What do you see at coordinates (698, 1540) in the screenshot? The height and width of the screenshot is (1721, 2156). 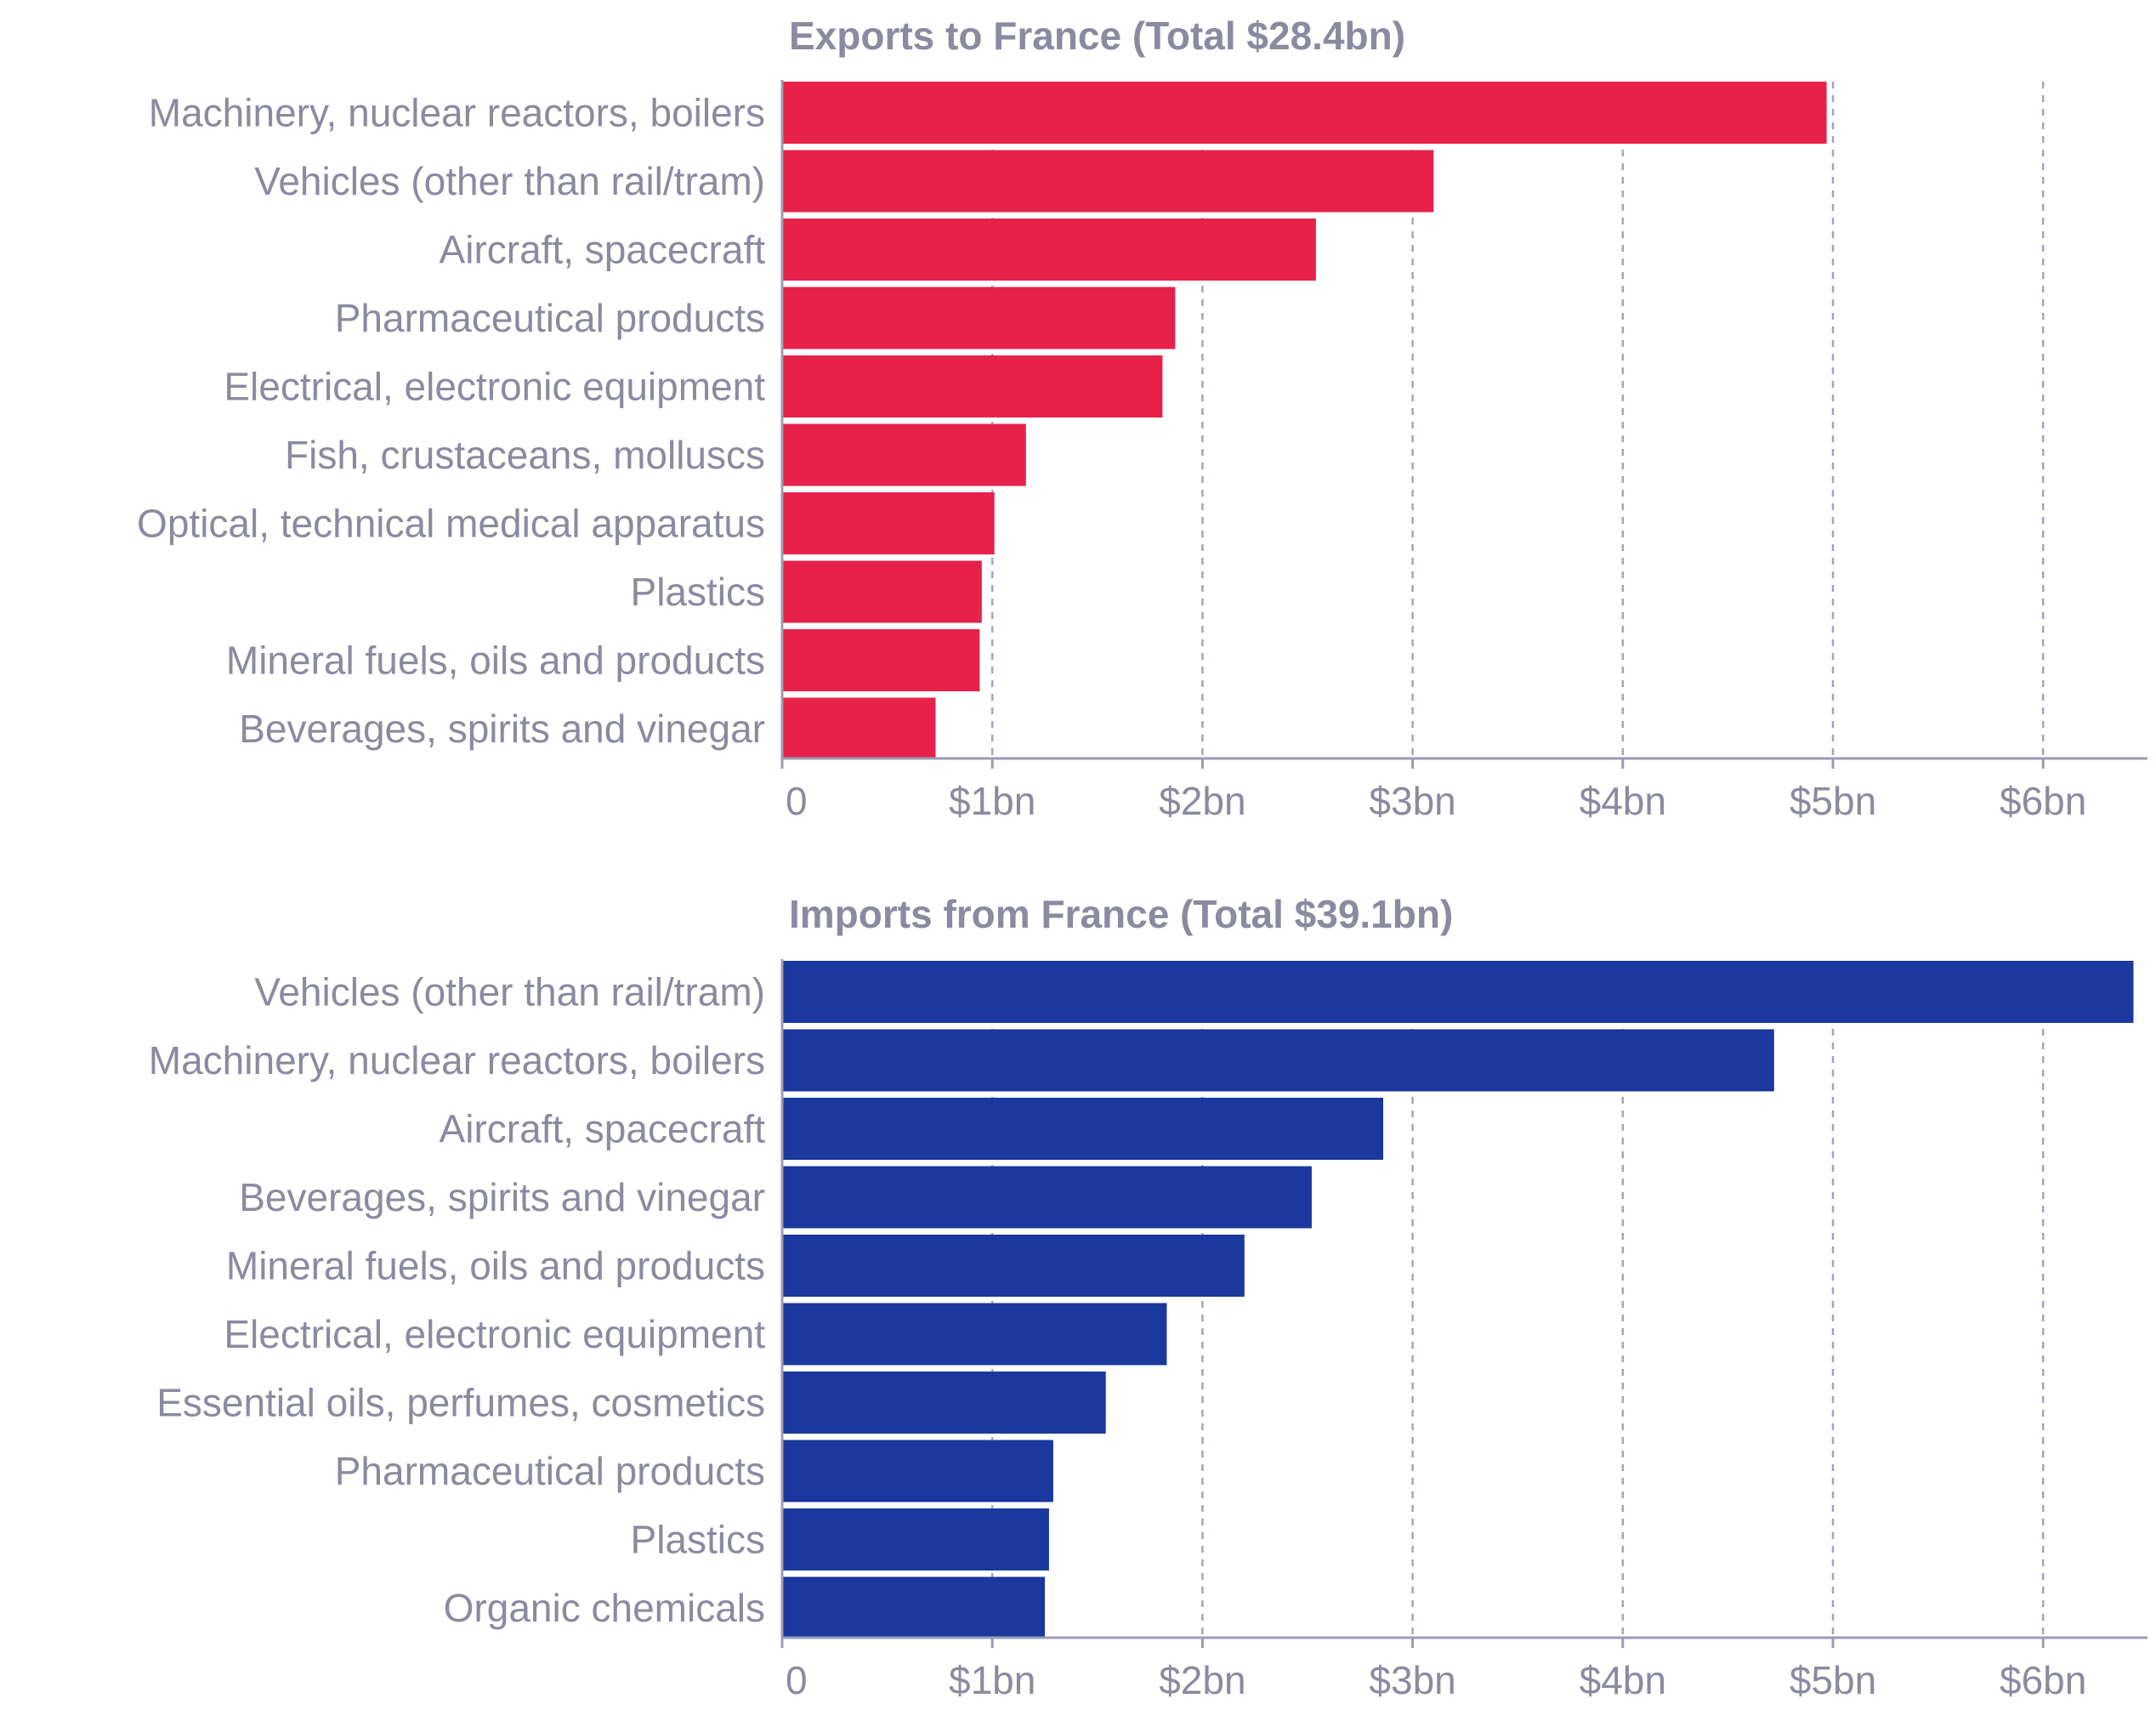 I see `imports-category-label: Plastics` at bounding box center [698, 1540].